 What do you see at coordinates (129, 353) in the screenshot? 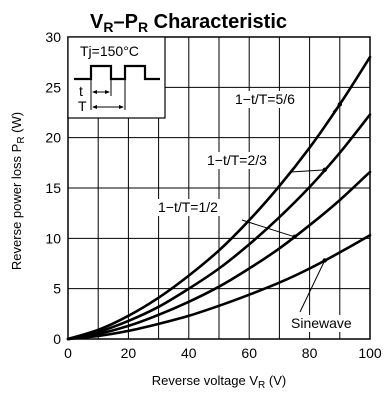
I see `x-tick-label: 20` at bounding box center [129, 353].